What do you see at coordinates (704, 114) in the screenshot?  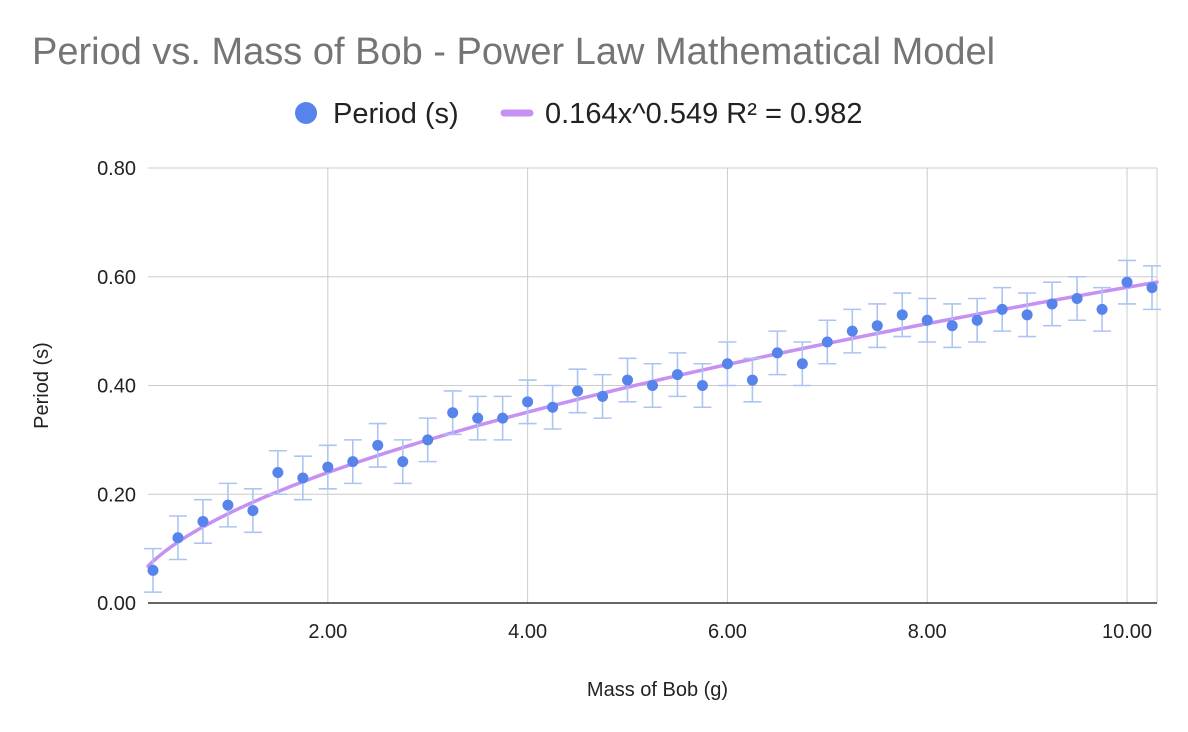 I see `legend-label-trendline: 0.164x^0.549 R² = 0.982` at bounding box center [704, 114].